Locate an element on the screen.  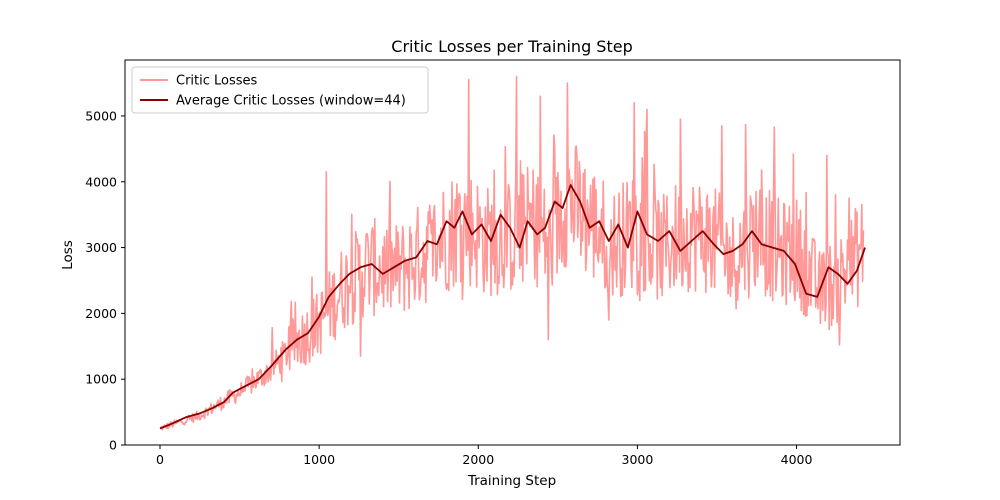
y-tick-label: 4000 is located at coordinates (101, 181).